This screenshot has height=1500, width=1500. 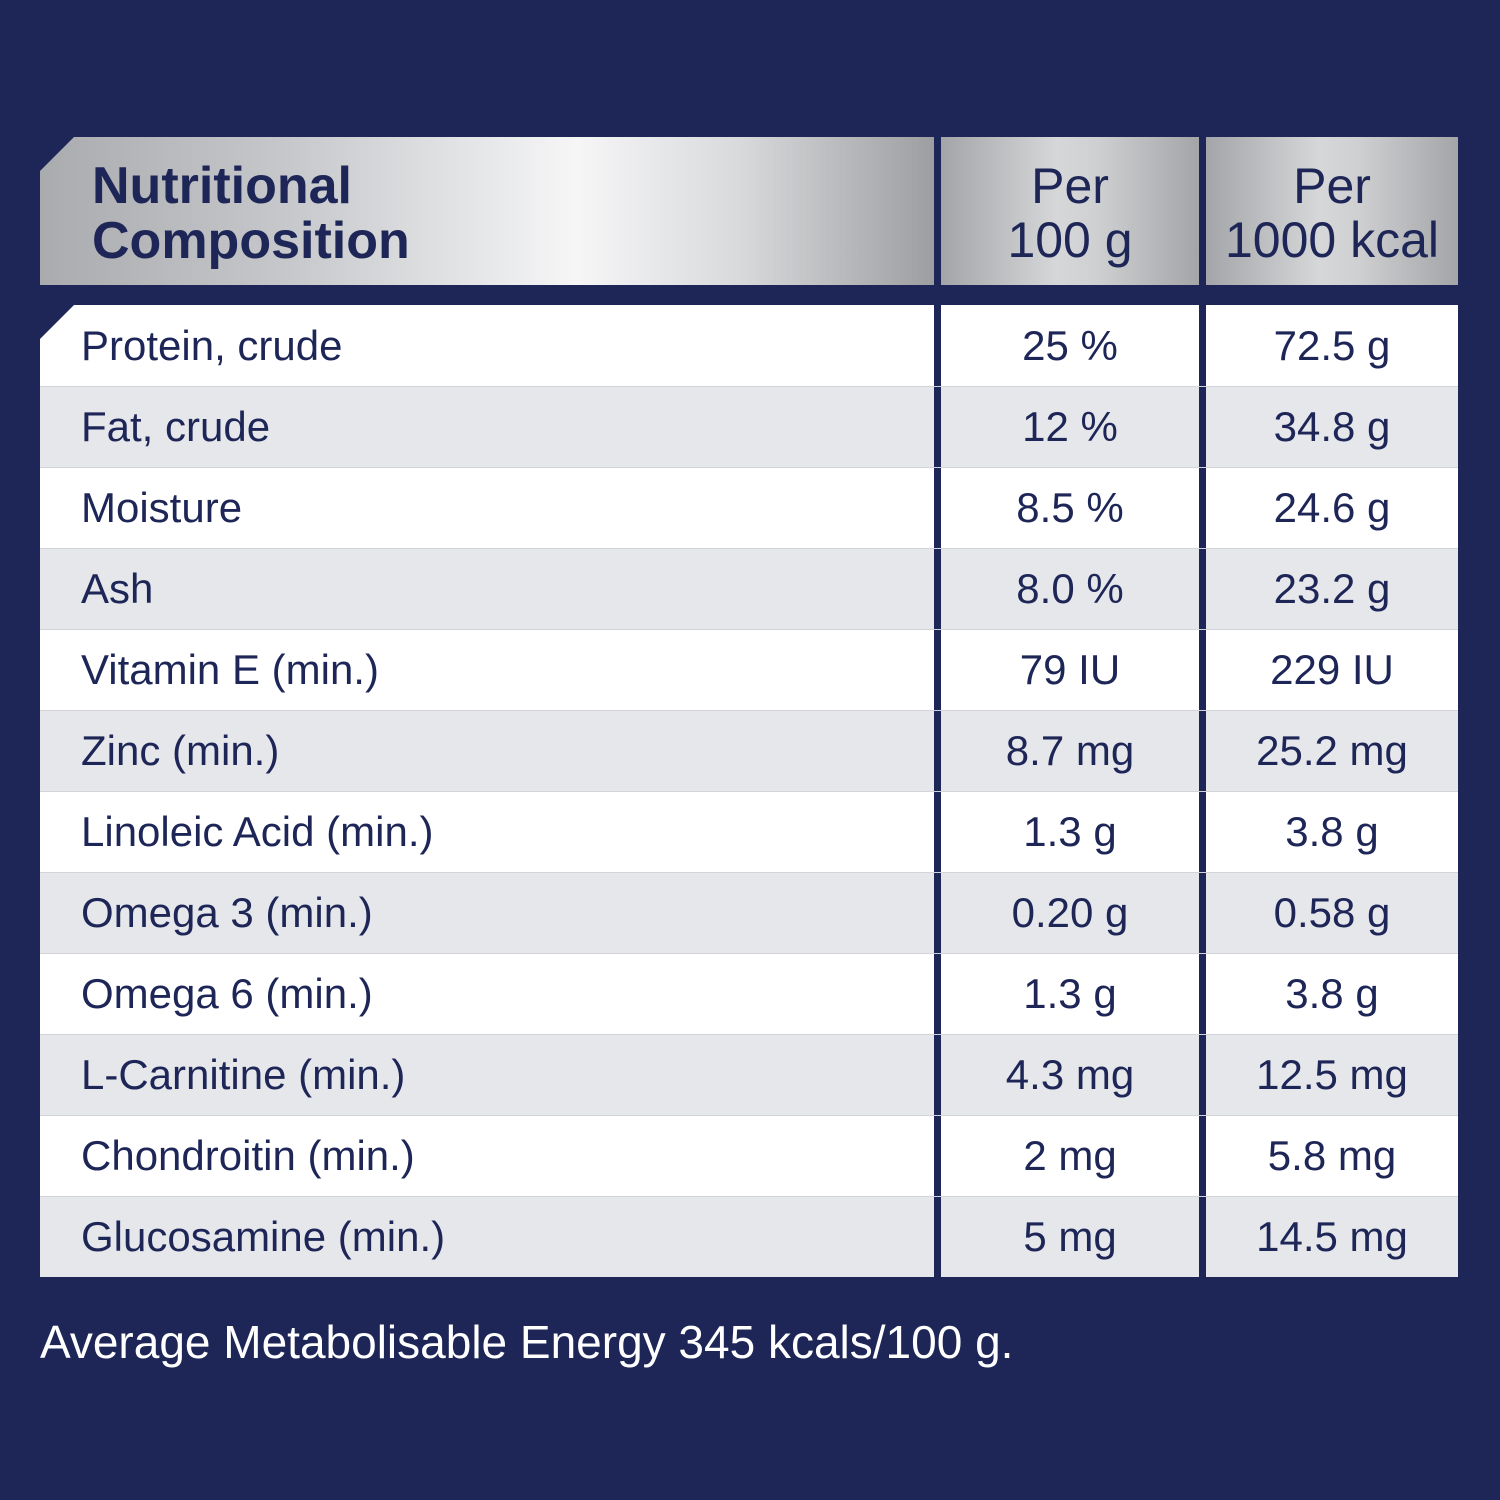 What do you see at coordinates (1070, 507) in the screenshot?
I see `per-100g-value-cell: 8.5 %` at bounding box center [1070, 507].